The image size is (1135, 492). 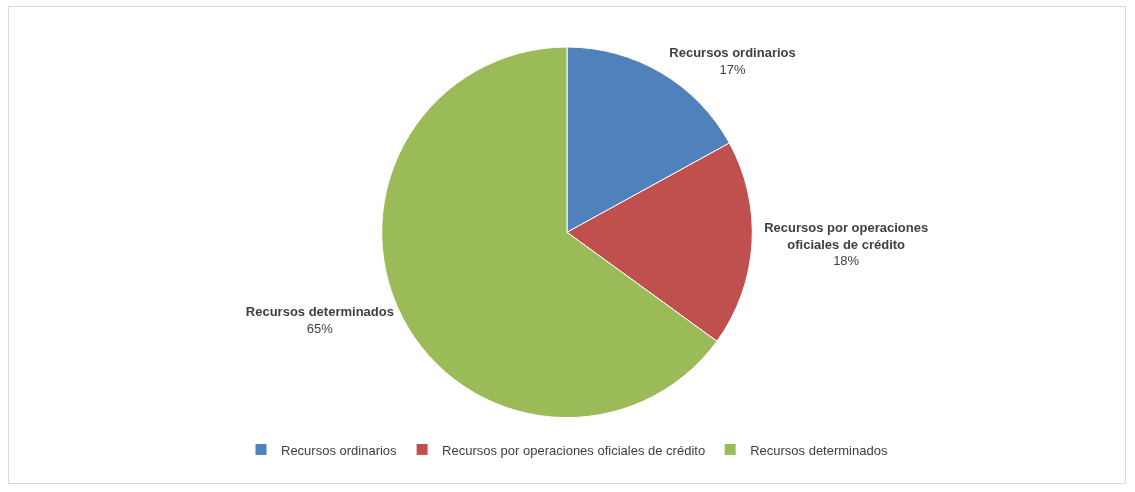 I want to click on slice-label: Recursos determinados, so click(x=319, y=311).